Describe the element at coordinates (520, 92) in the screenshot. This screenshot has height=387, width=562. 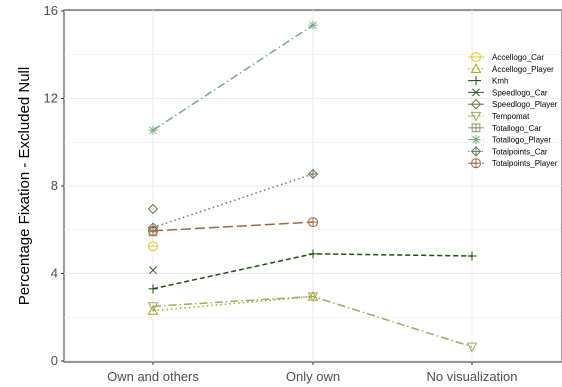
I see `legend-label: Speedlogo_Car` at that location.